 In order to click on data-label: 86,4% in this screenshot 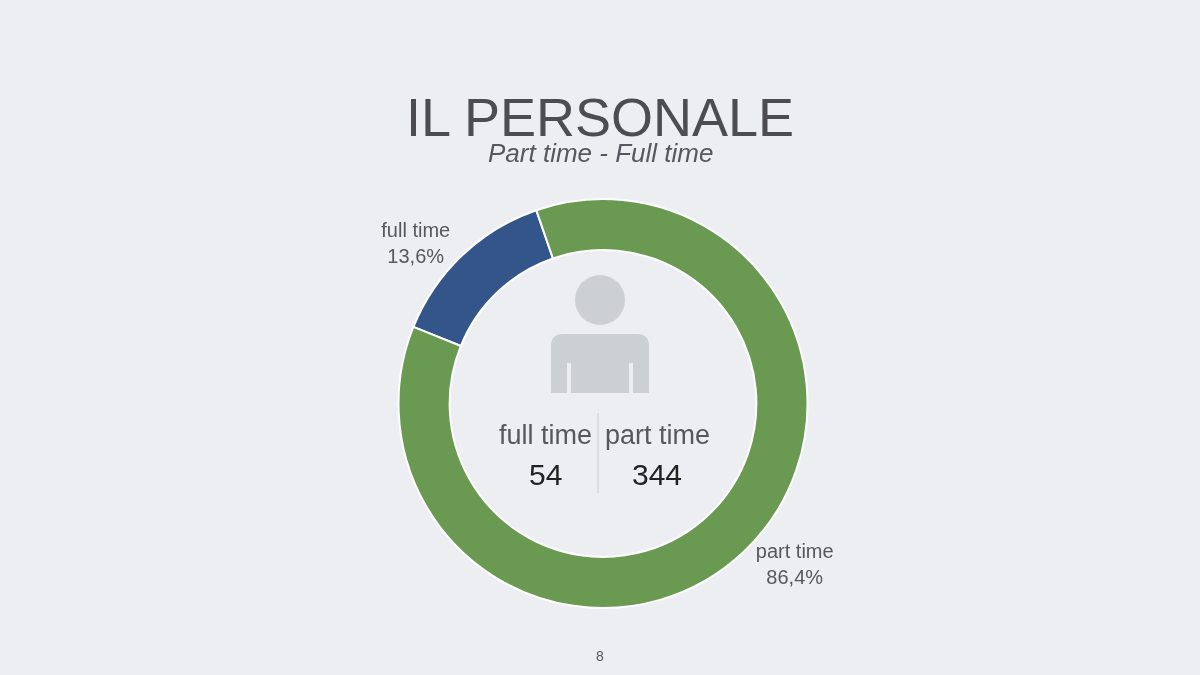, I will do `click(795, 577)`.